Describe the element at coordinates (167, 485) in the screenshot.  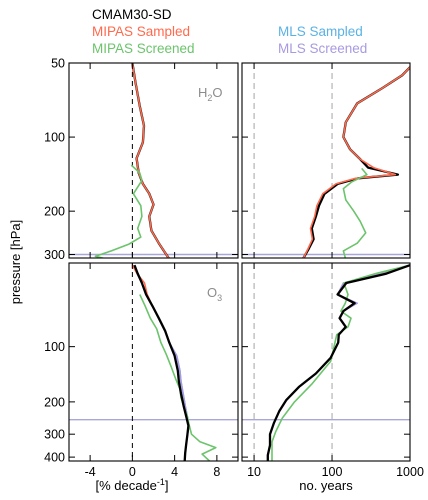
I see `x-axis-title-left-close: ]` at that location.